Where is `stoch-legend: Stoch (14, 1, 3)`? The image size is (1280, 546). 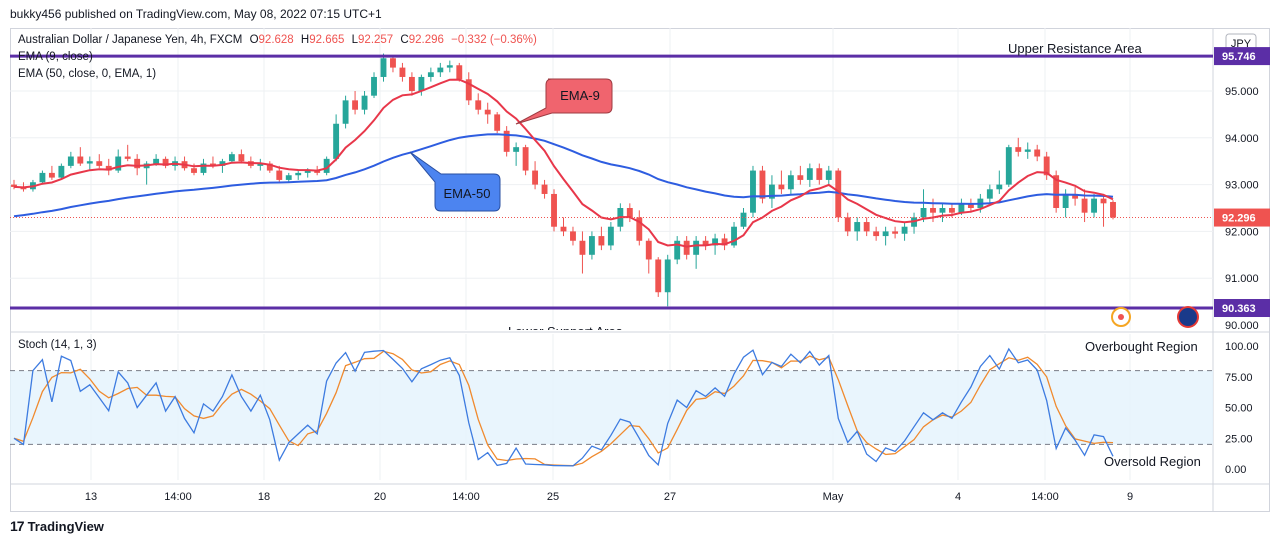
stoch-legend: Stoch (14, 1, 3) is located at coordinates (57, 345).